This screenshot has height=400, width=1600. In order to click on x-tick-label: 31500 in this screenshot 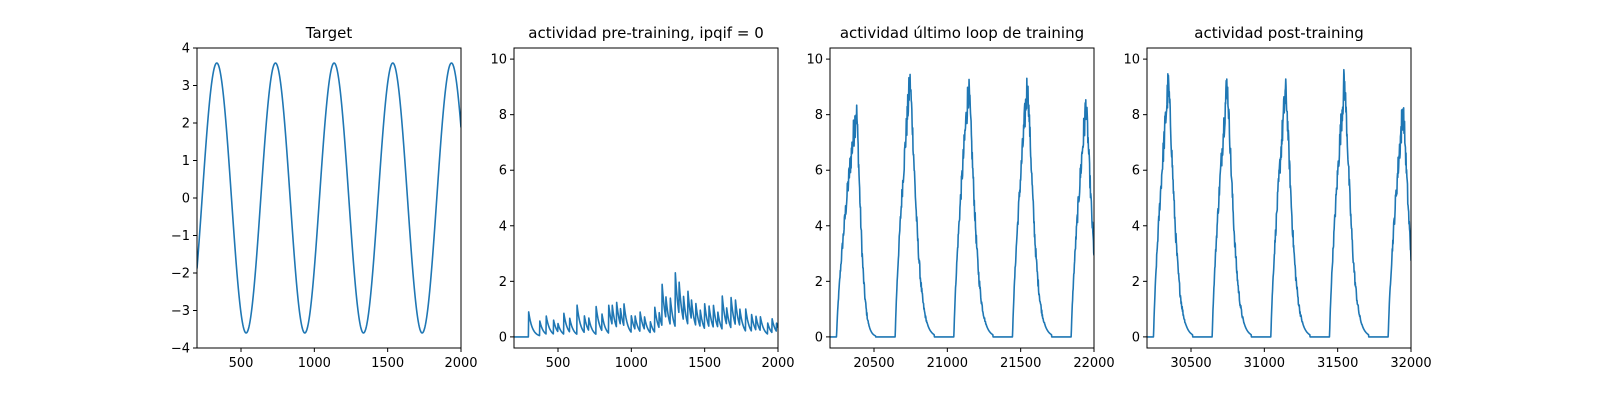, I will do `click(1337, 363)`.